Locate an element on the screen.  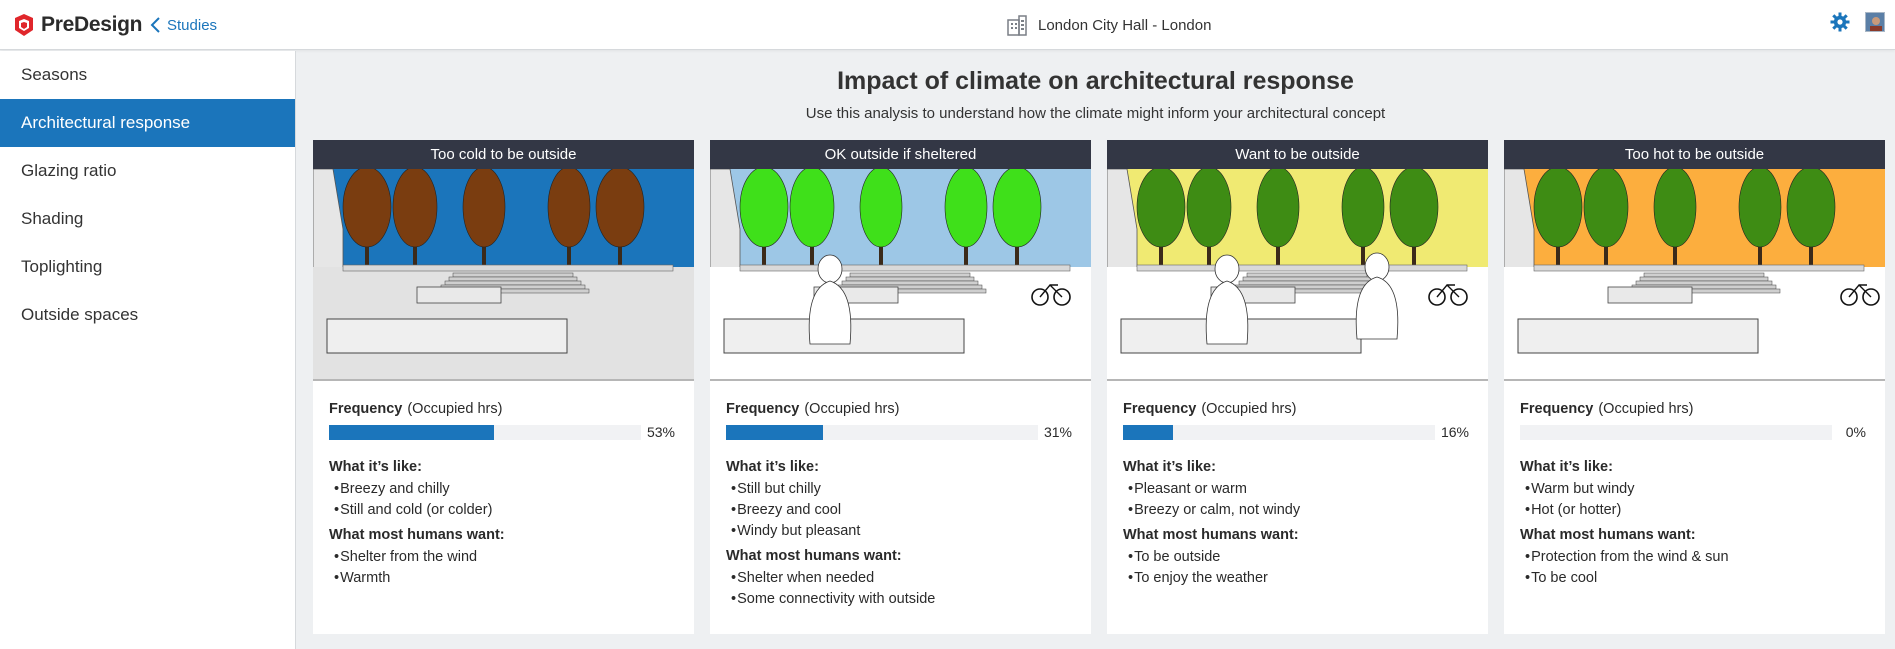
what-humans-want-list: To be outside To enjoy the weather is located at coordinates (1297, 568).